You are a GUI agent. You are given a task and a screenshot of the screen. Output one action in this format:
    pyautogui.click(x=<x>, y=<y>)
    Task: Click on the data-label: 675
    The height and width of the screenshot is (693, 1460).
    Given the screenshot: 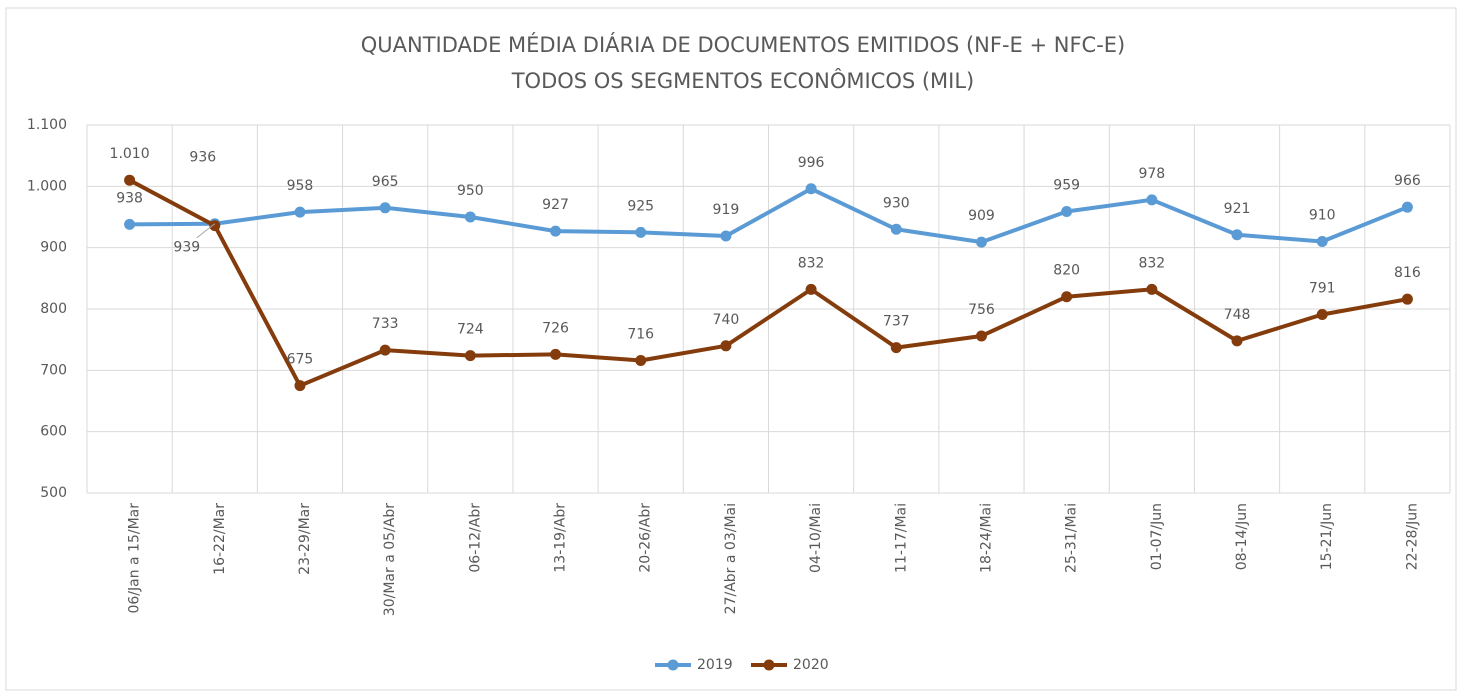 What is the action you would take?
    pyautogui.click(x=300, y=360)
    